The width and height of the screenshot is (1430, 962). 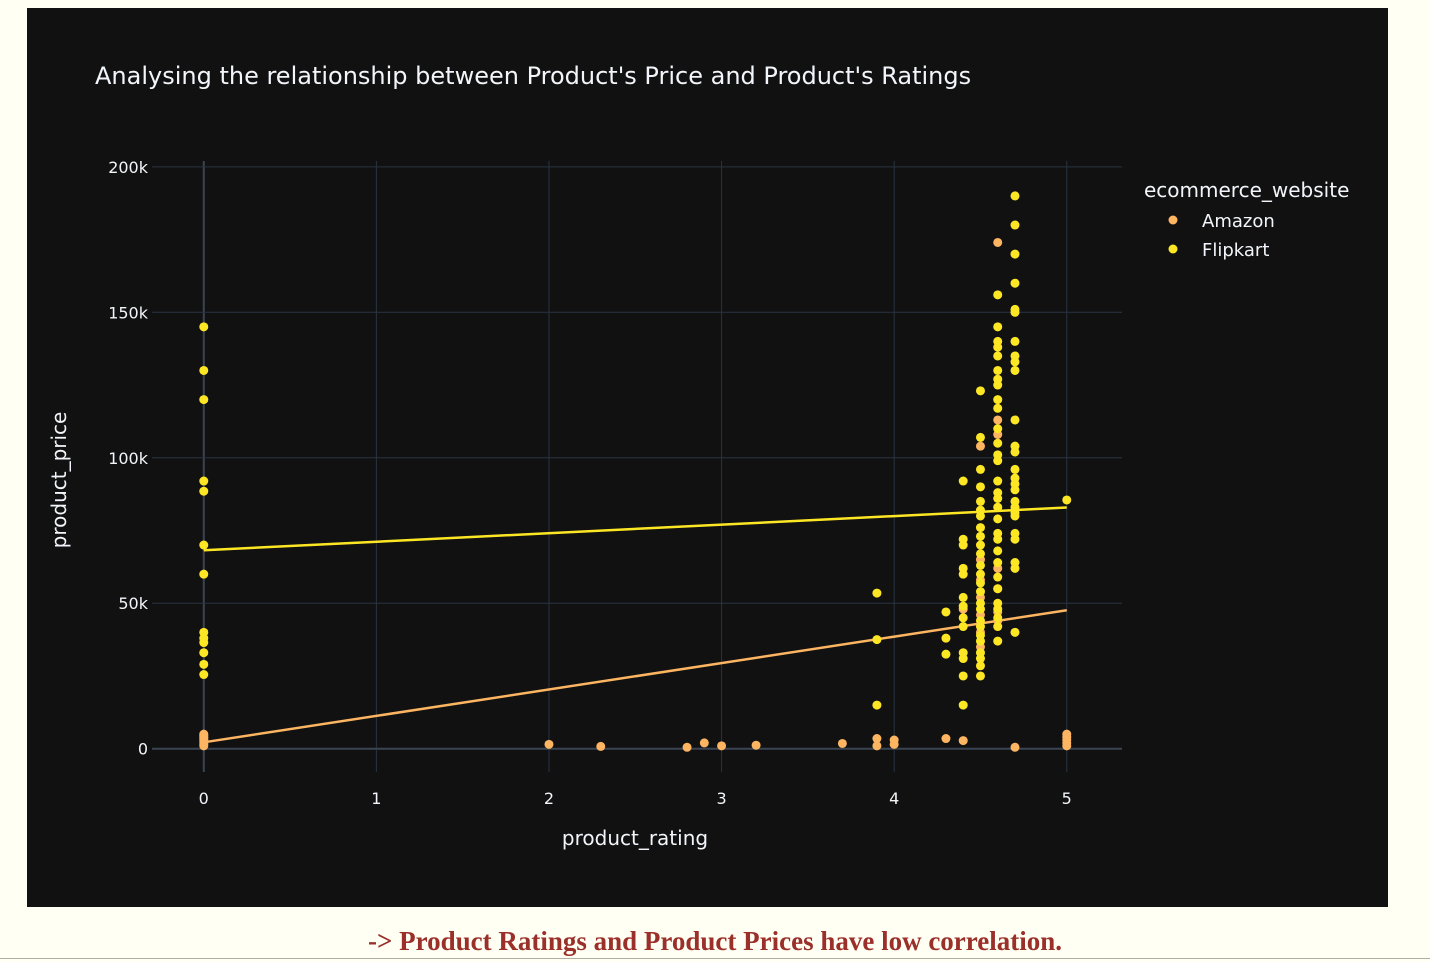 I want to click on legend: ecommerce_website Amazon Flipkart, so click(x=1246, y=219).